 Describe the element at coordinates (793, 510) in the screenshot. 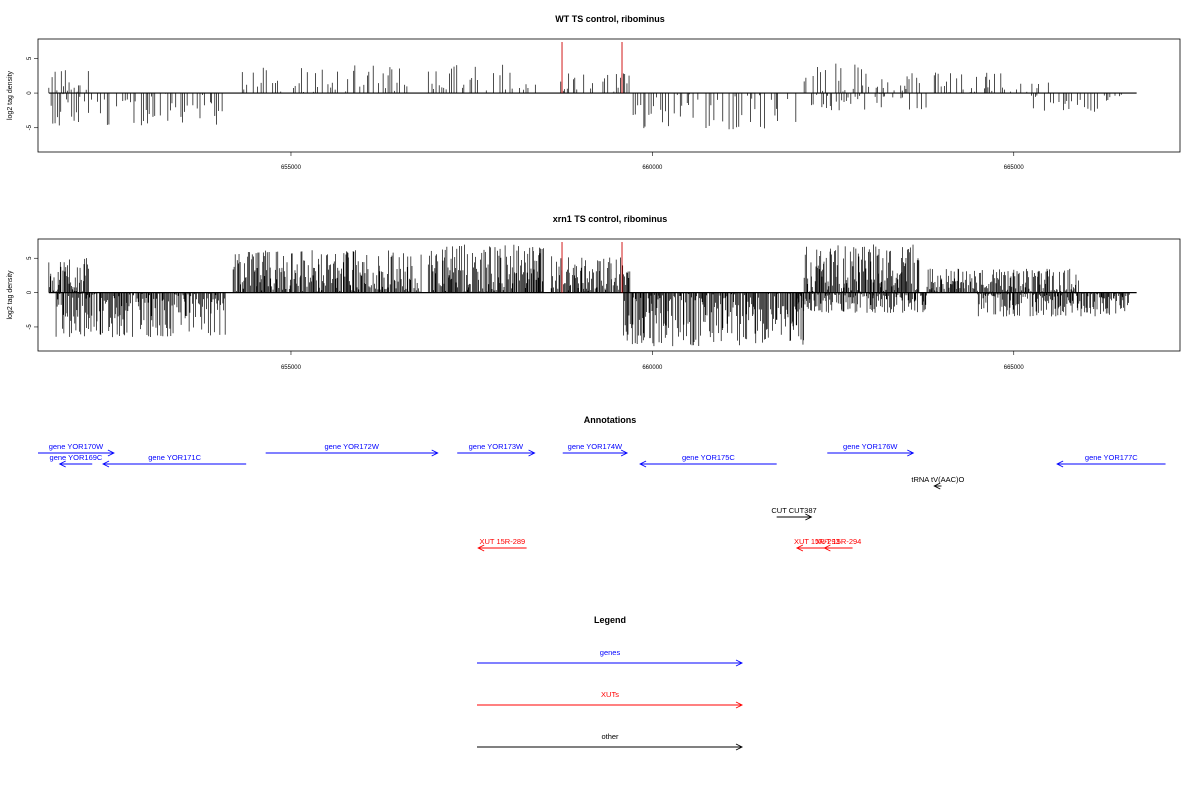

I see `feature-label: CUT CUT387` at that location.